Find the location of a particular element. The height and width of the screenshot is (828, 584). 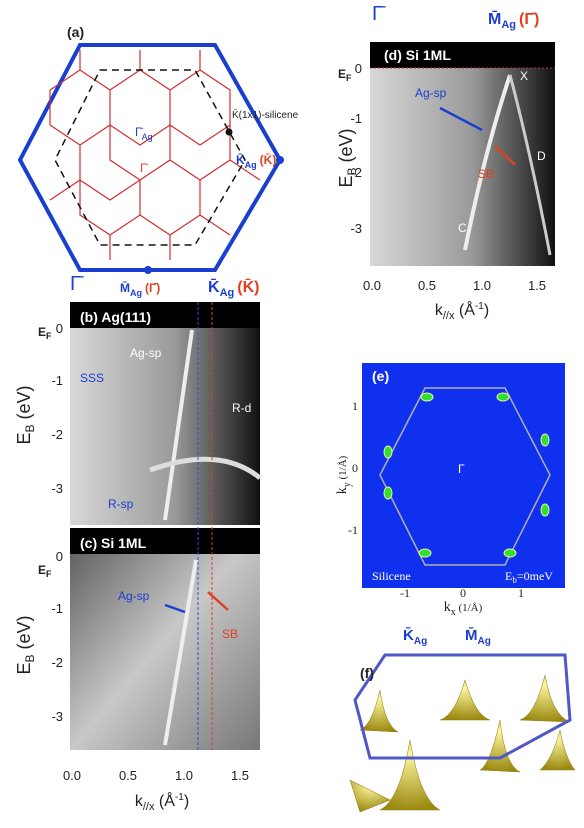

x-ticks: 0.0 0.5 1.0 1.5 is located at coordinates (454, 285).